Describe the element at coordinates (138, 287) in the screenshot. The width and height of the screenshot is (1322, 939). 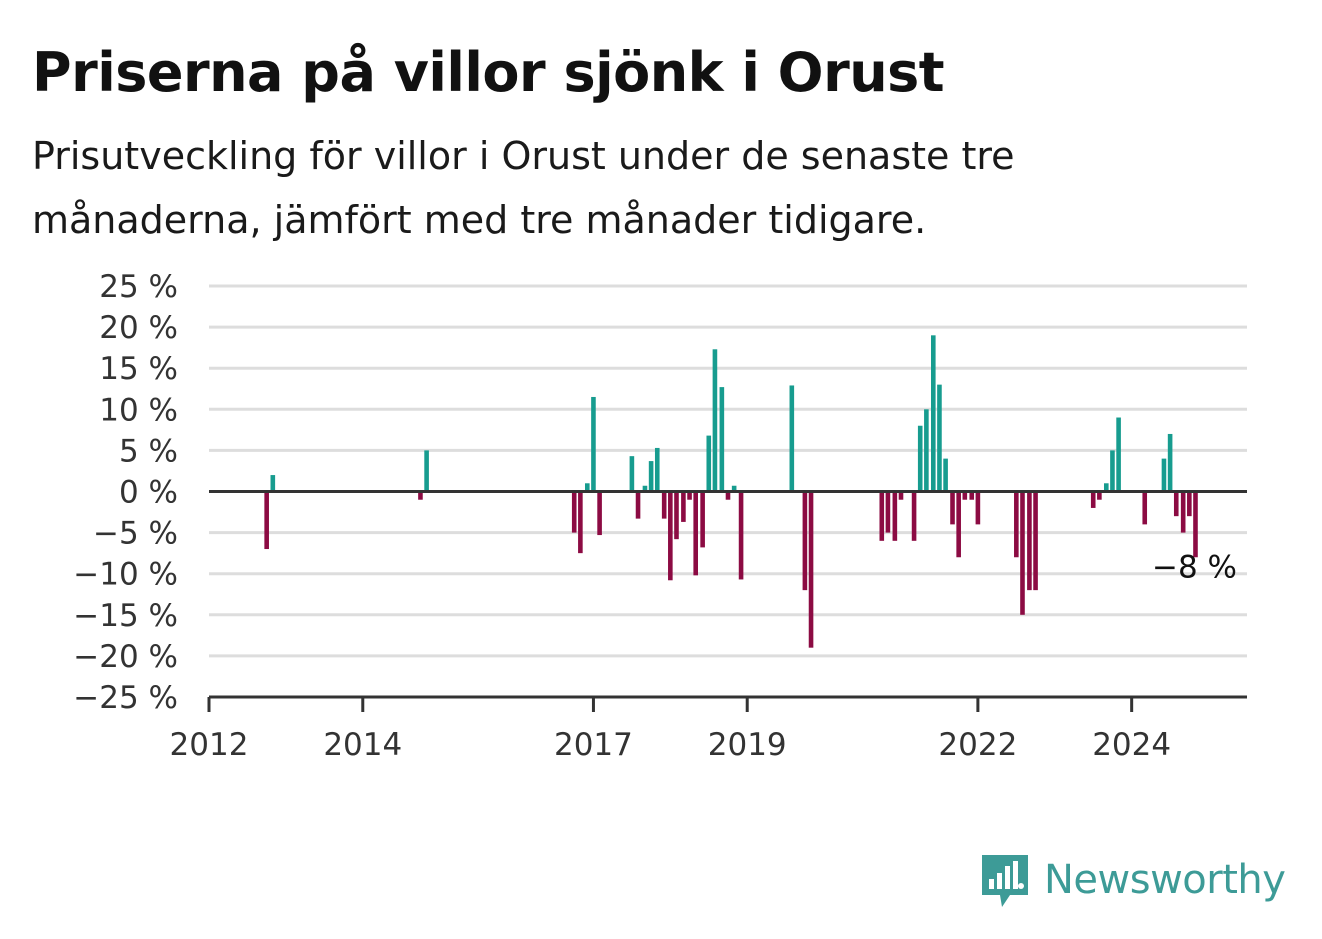
I see `y-tick-label: 25 %` at that location.